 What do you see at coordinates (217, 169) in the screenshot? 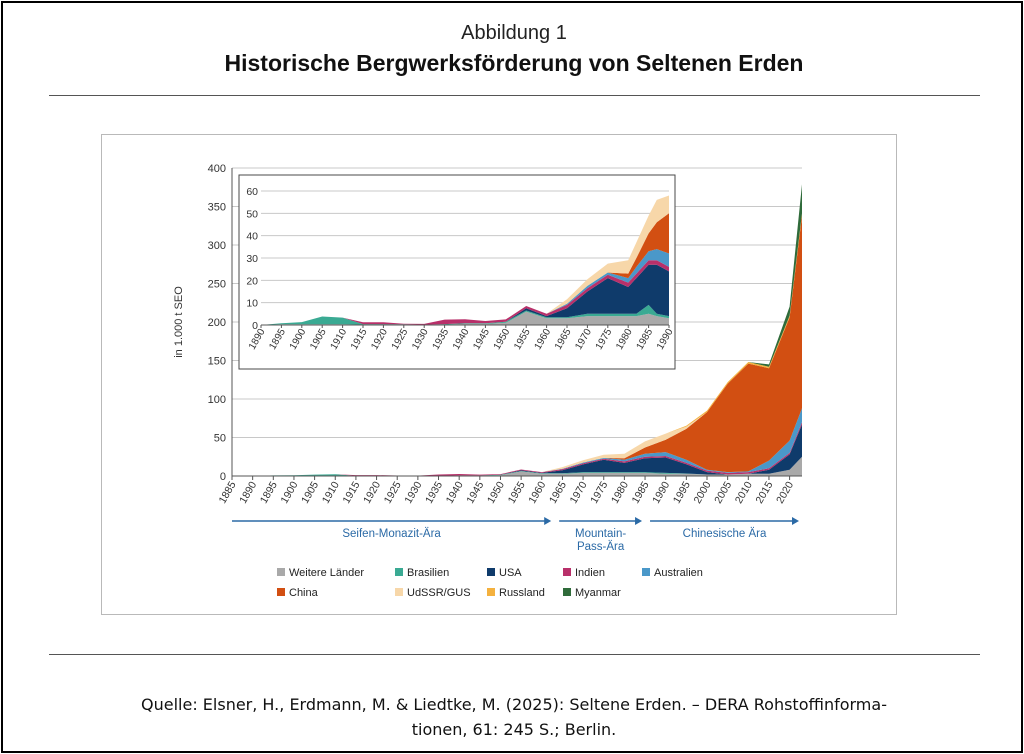
I see `y-tick-label-400: 400` at bounding box center [217, 169].